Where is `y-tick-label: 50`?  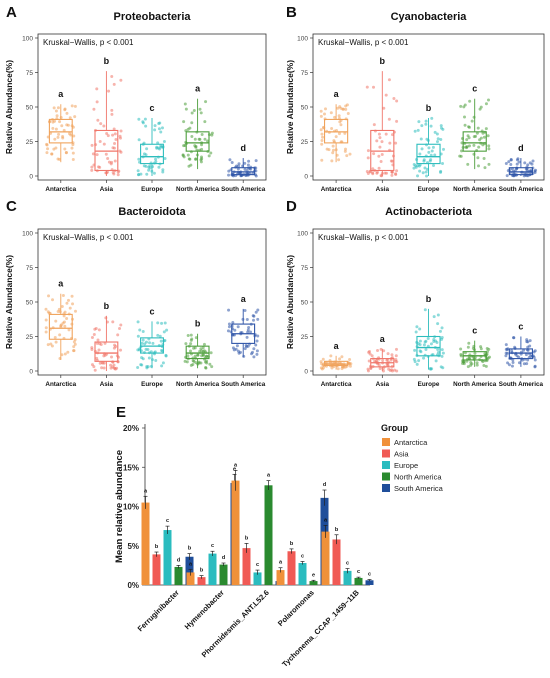 y-tick-label: 50 is located at coordinates (30, 303).